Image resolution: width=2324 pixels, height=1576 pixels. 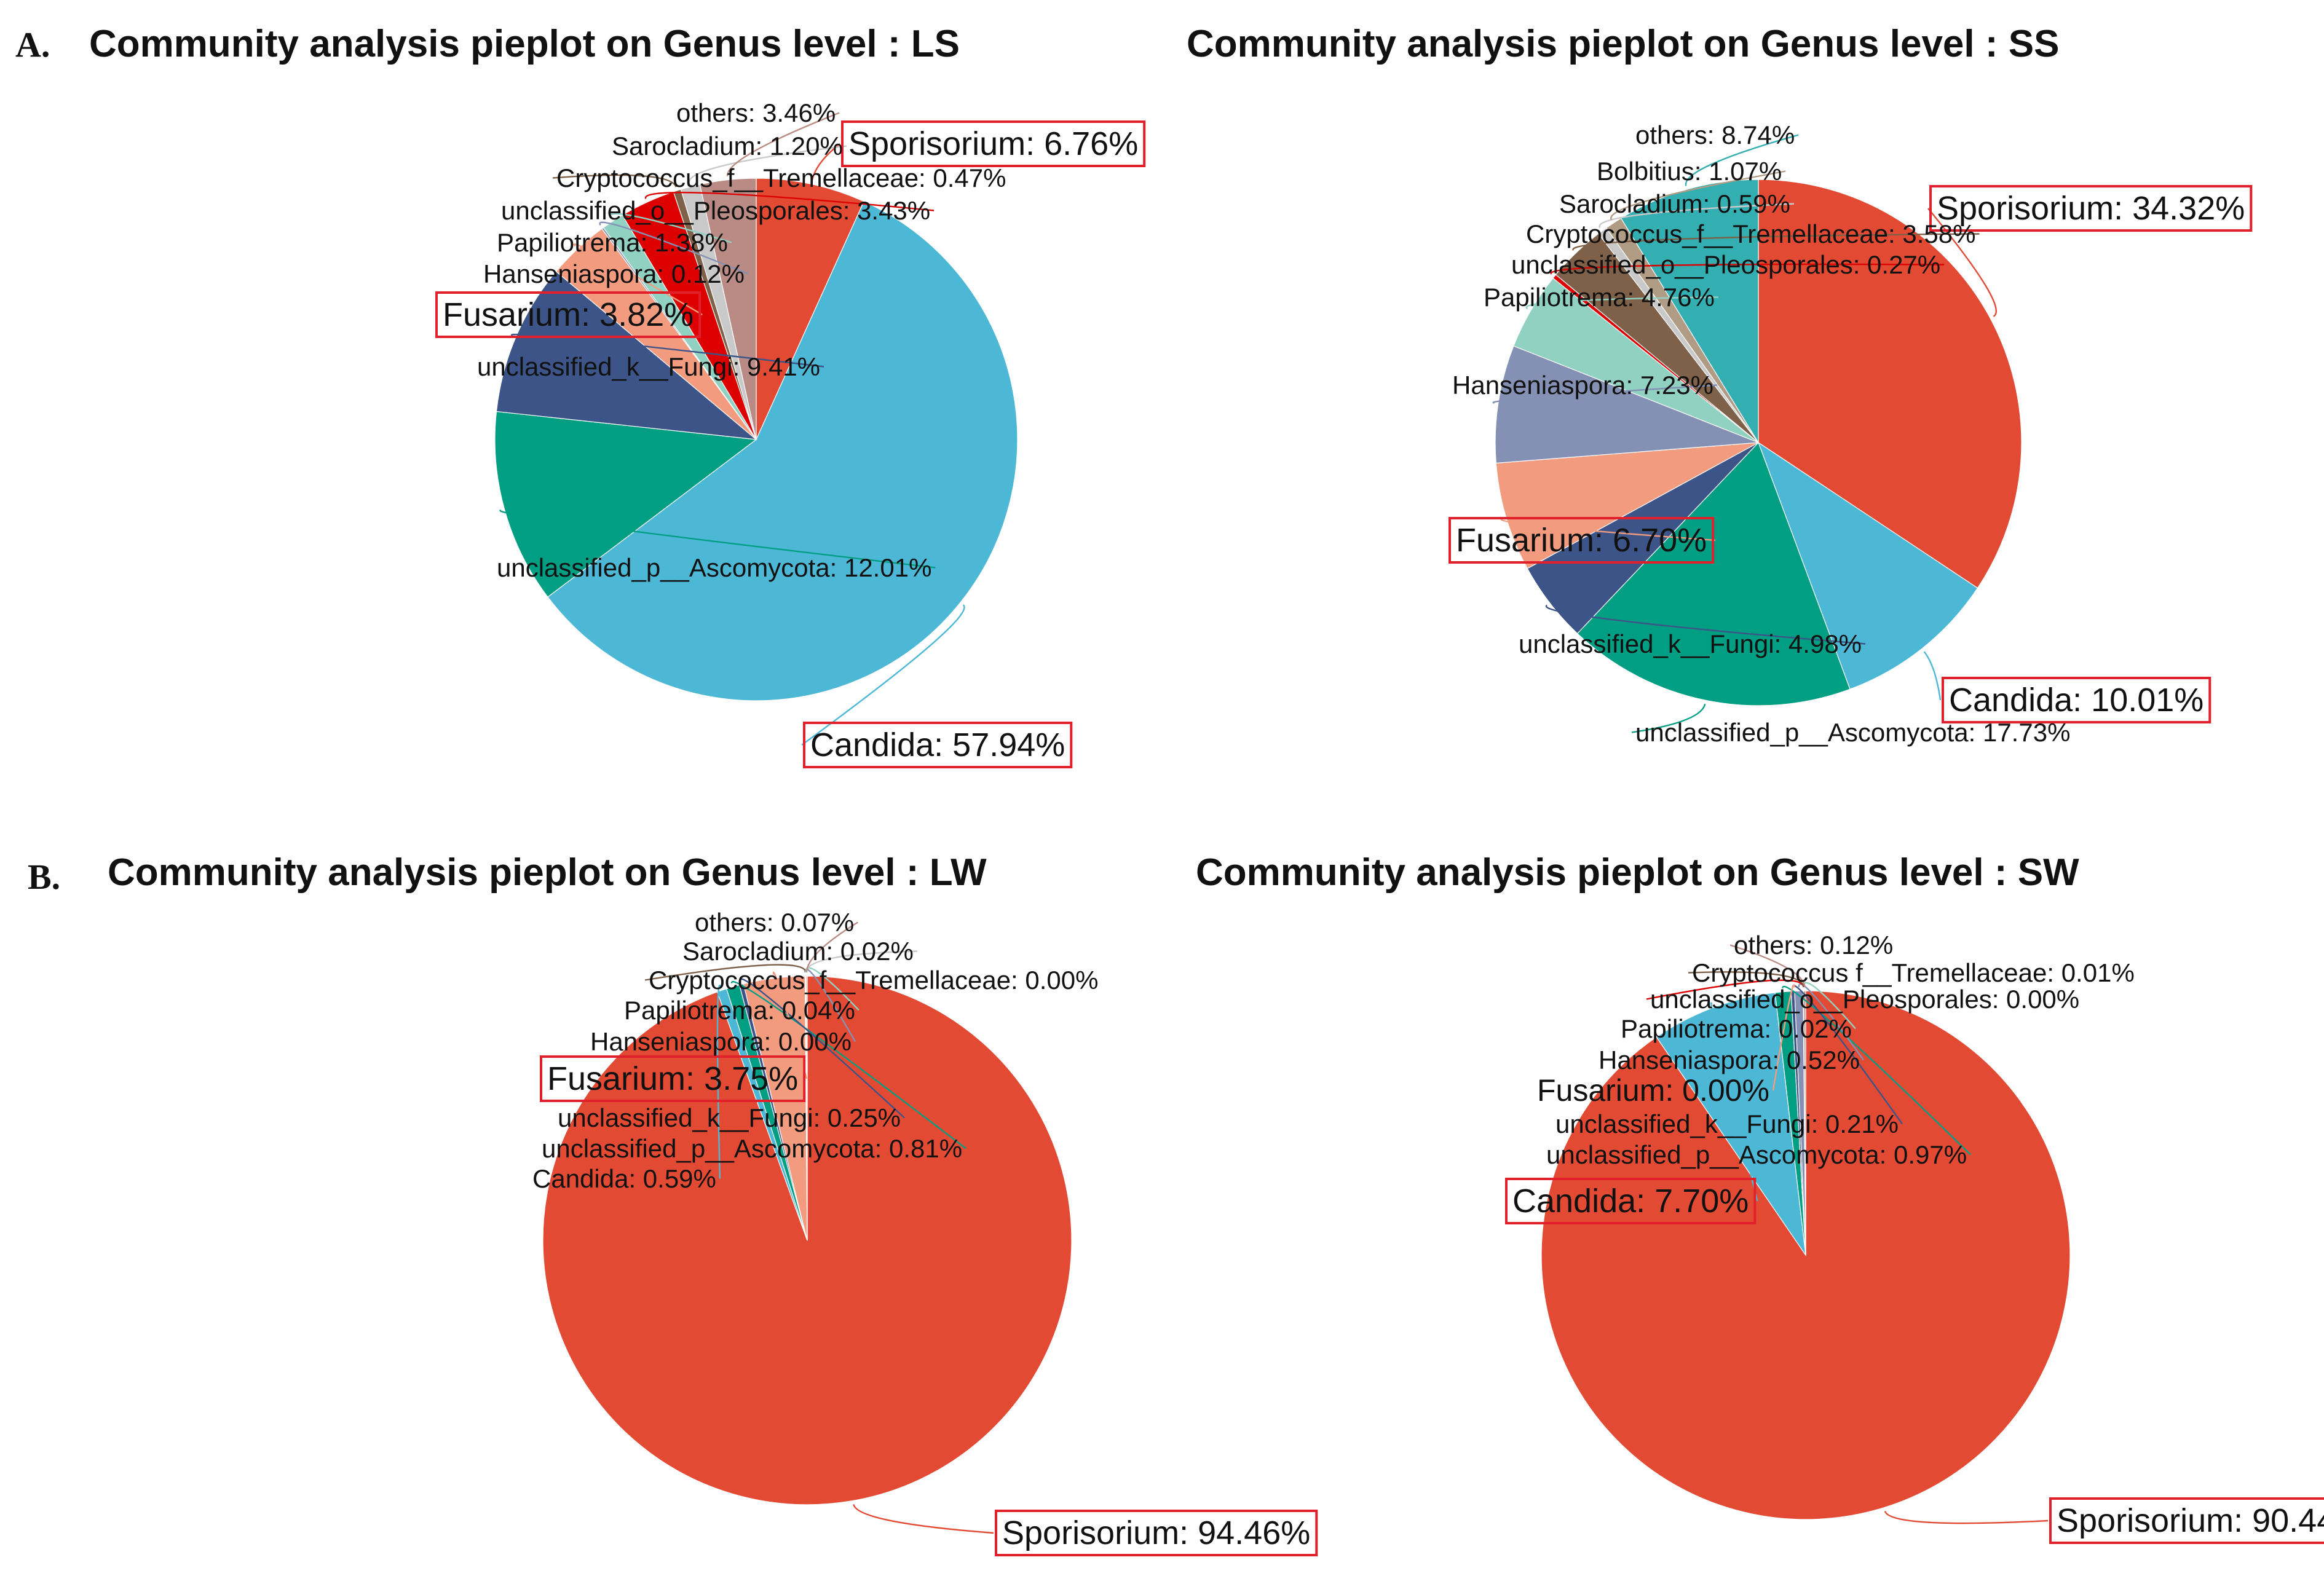 What do you see at coordinates (1706, 624) in the screenshot?
I see `leader-line-ss-unclassified-k-fungi` at bounding box center [1706, 624].